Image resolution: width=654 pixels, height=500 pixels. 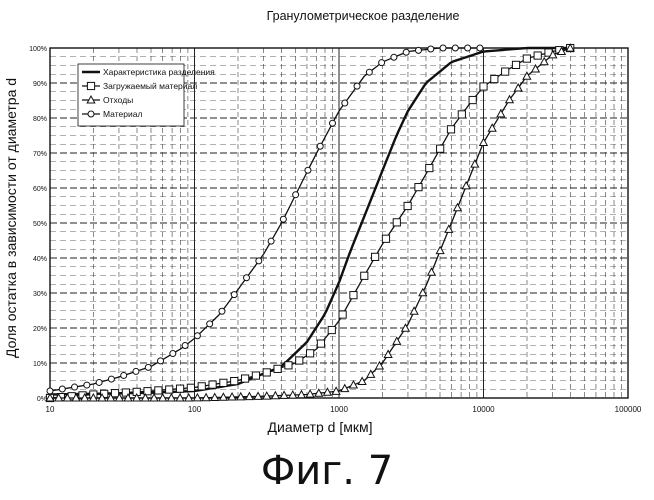 I want to click on x-tick-label: 1000, so click(x=339, y=409).